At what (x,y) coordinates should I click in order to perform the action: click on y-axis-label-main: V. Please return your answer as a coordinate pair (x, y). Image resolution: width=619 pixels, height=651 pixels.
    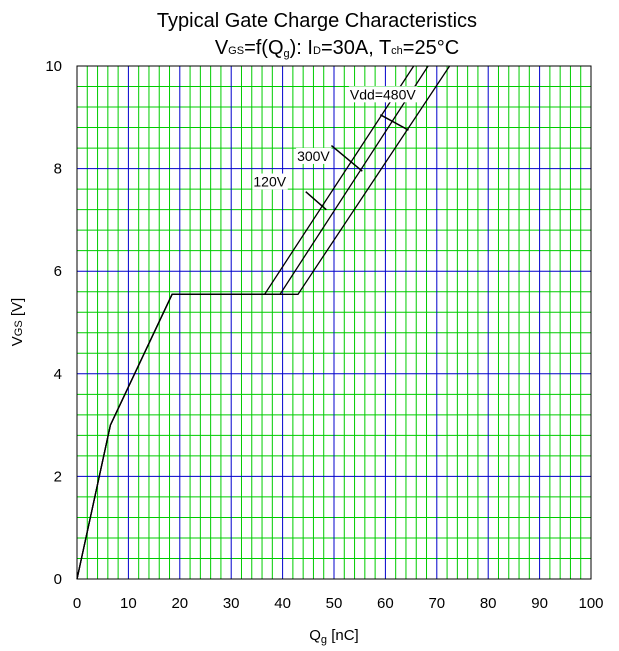
    Looking at the image, I should click on (17, 341).